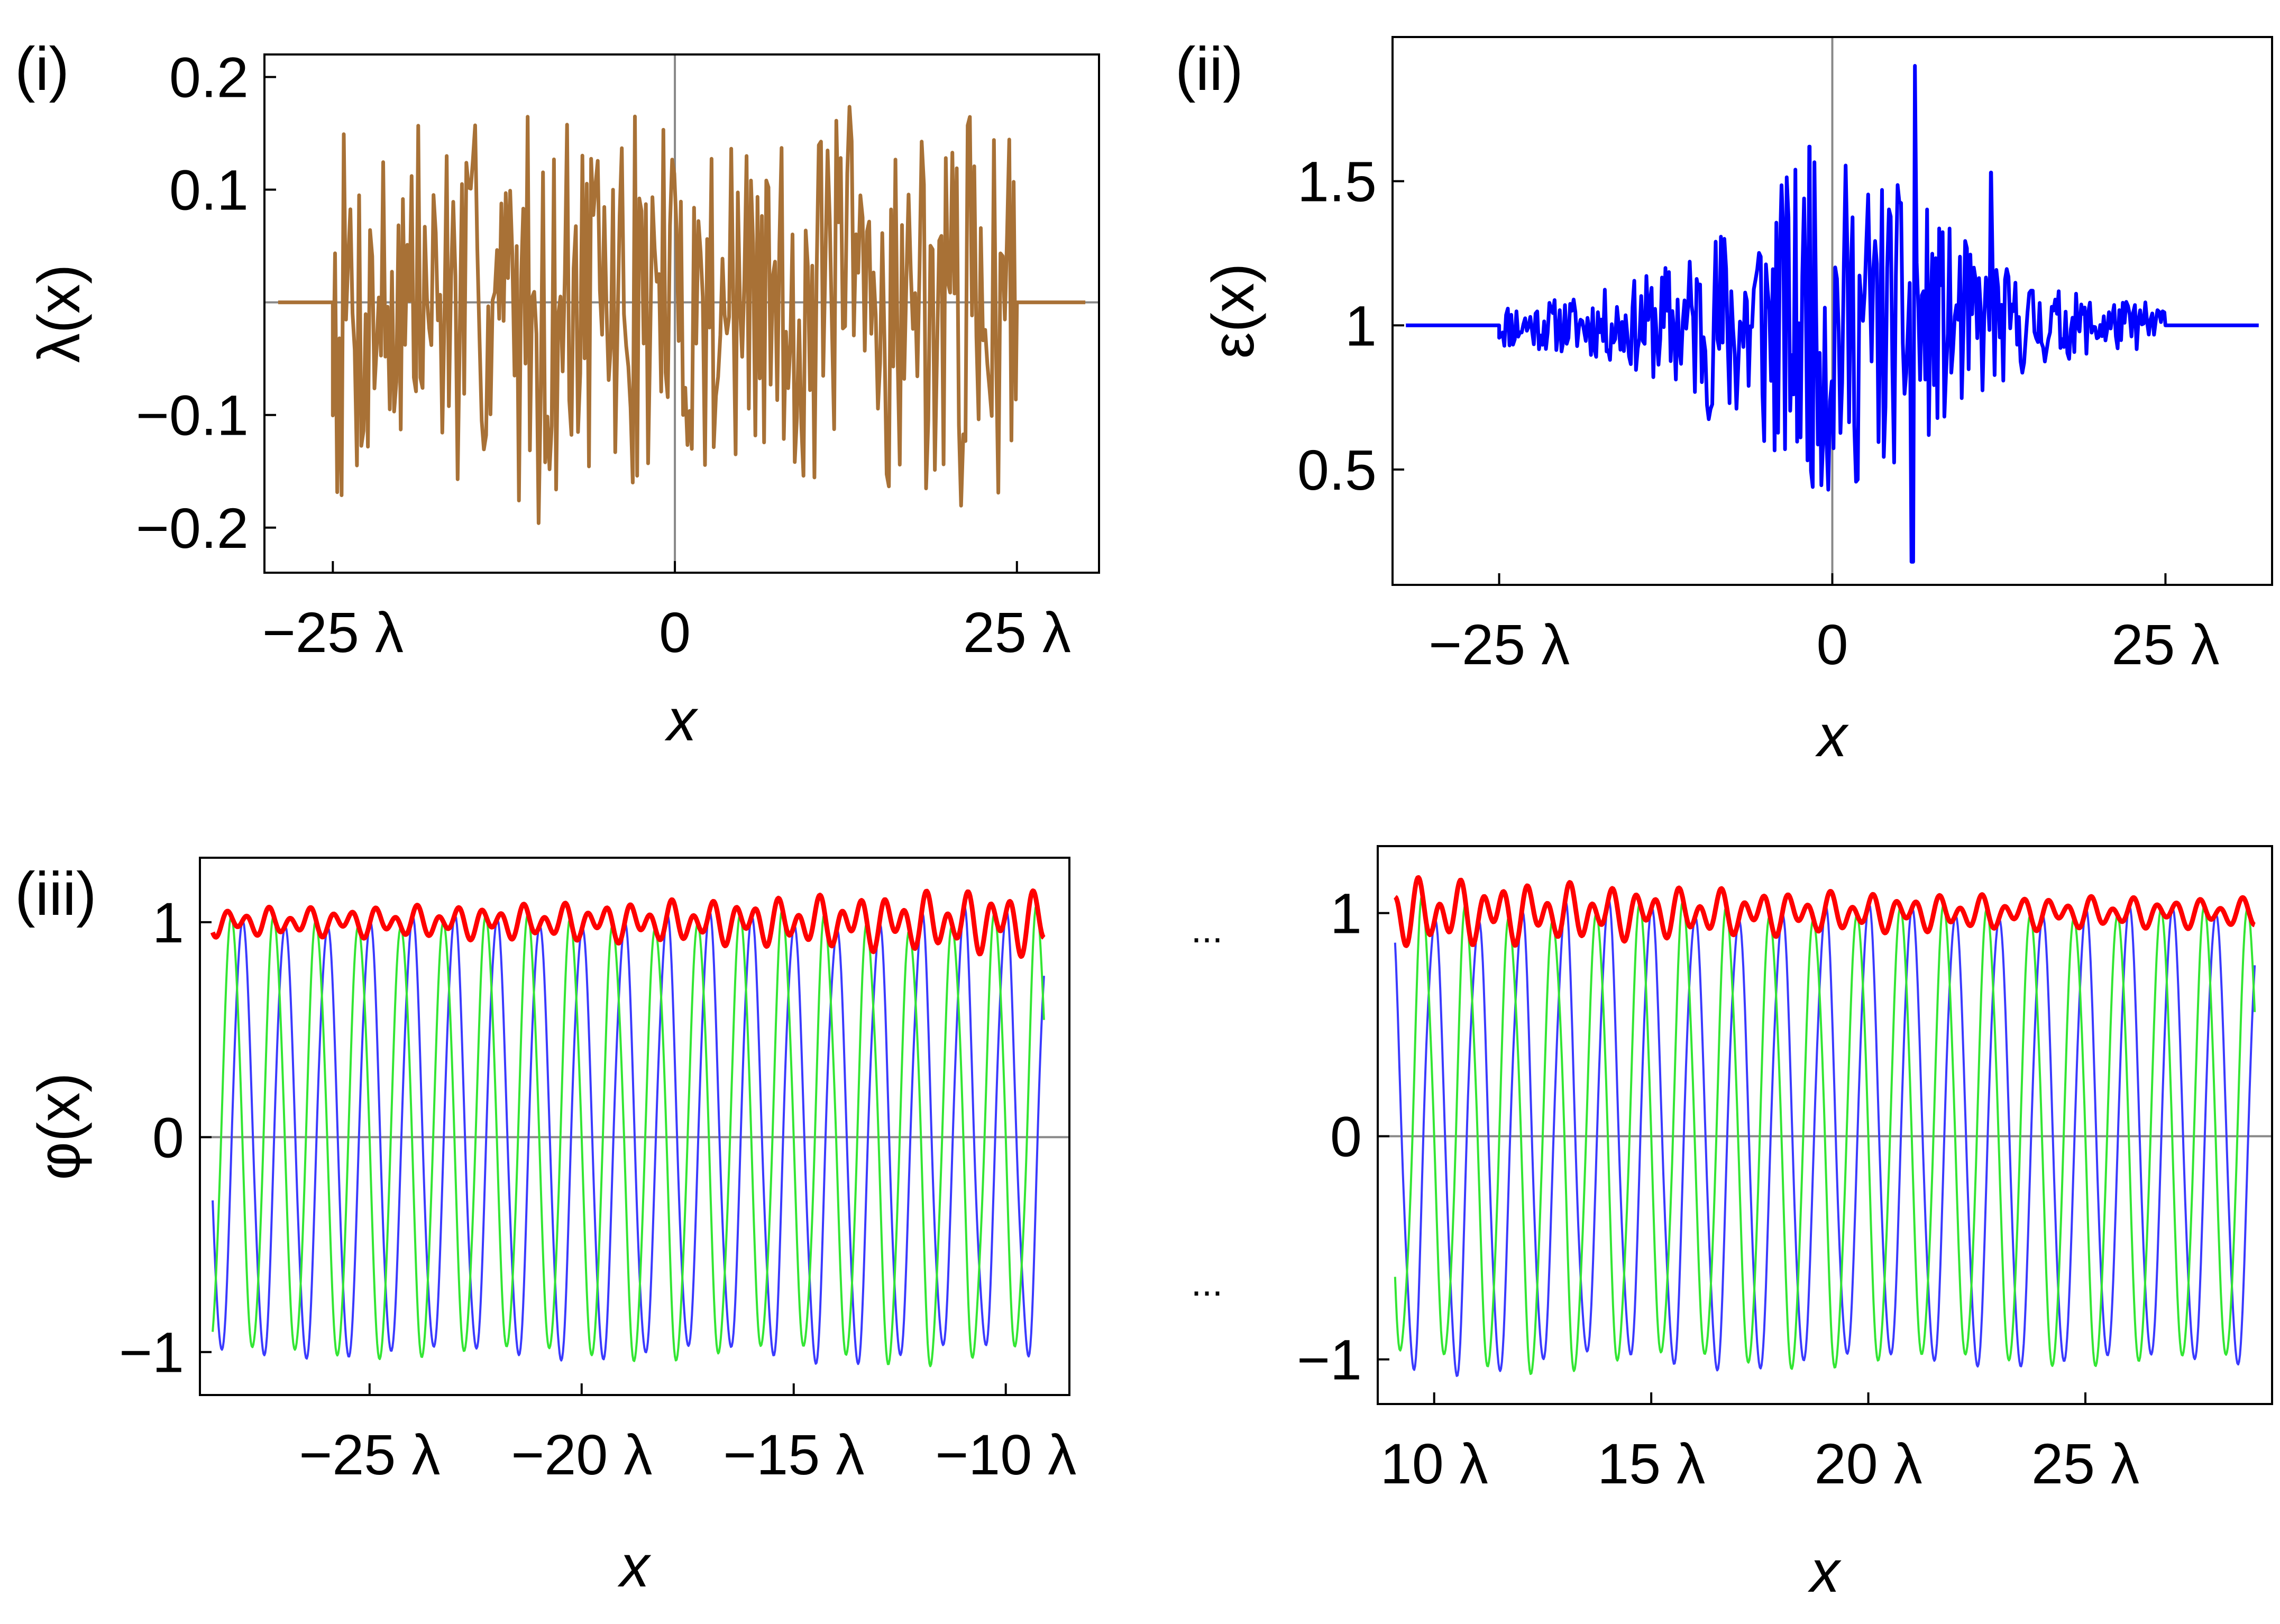  What do you see at coordinates (1337, 470) in the screenshot?
I see `y-tick-label: 0.5` at bounding box center [1337, 470].